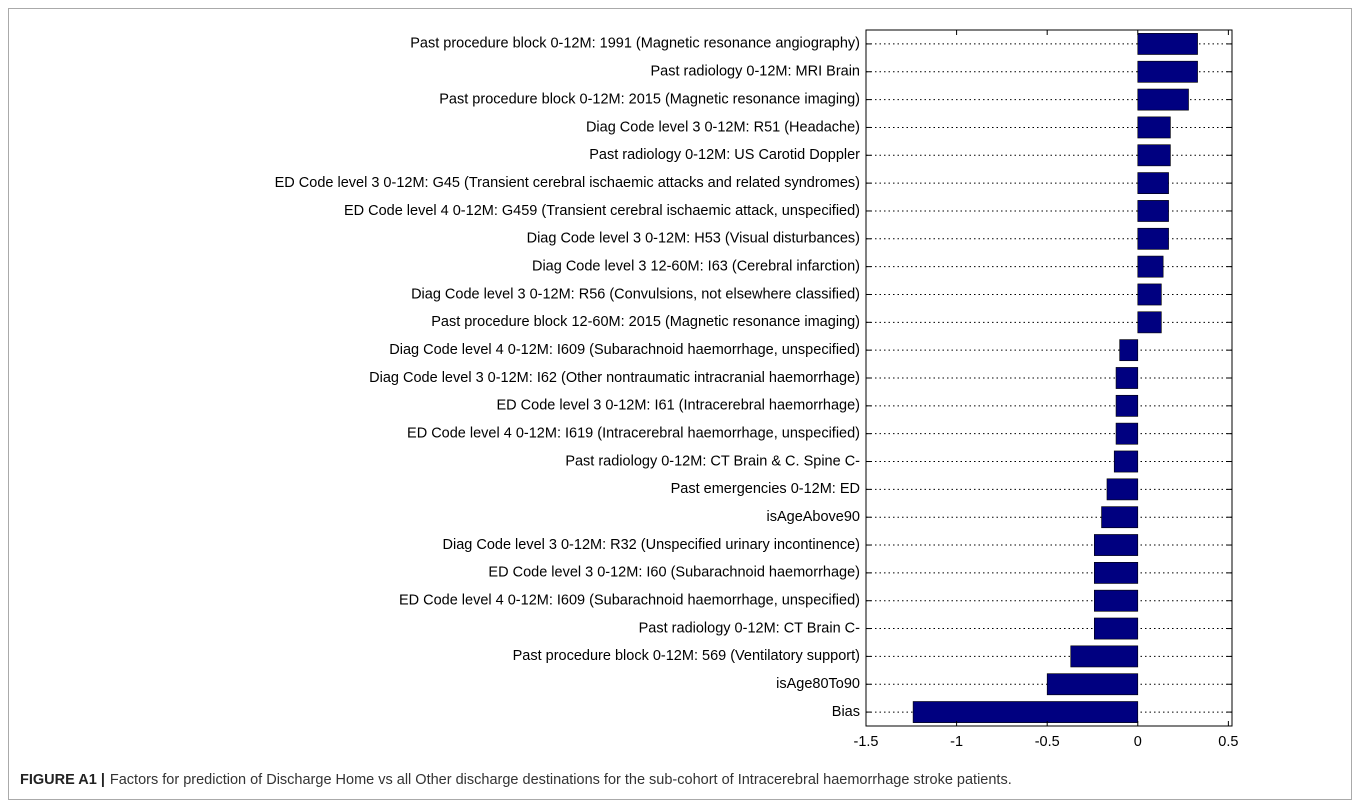 This screenshot has width=1360, height=809. I want to click on y-tick-label: isAge80To90, so click(818, 684).